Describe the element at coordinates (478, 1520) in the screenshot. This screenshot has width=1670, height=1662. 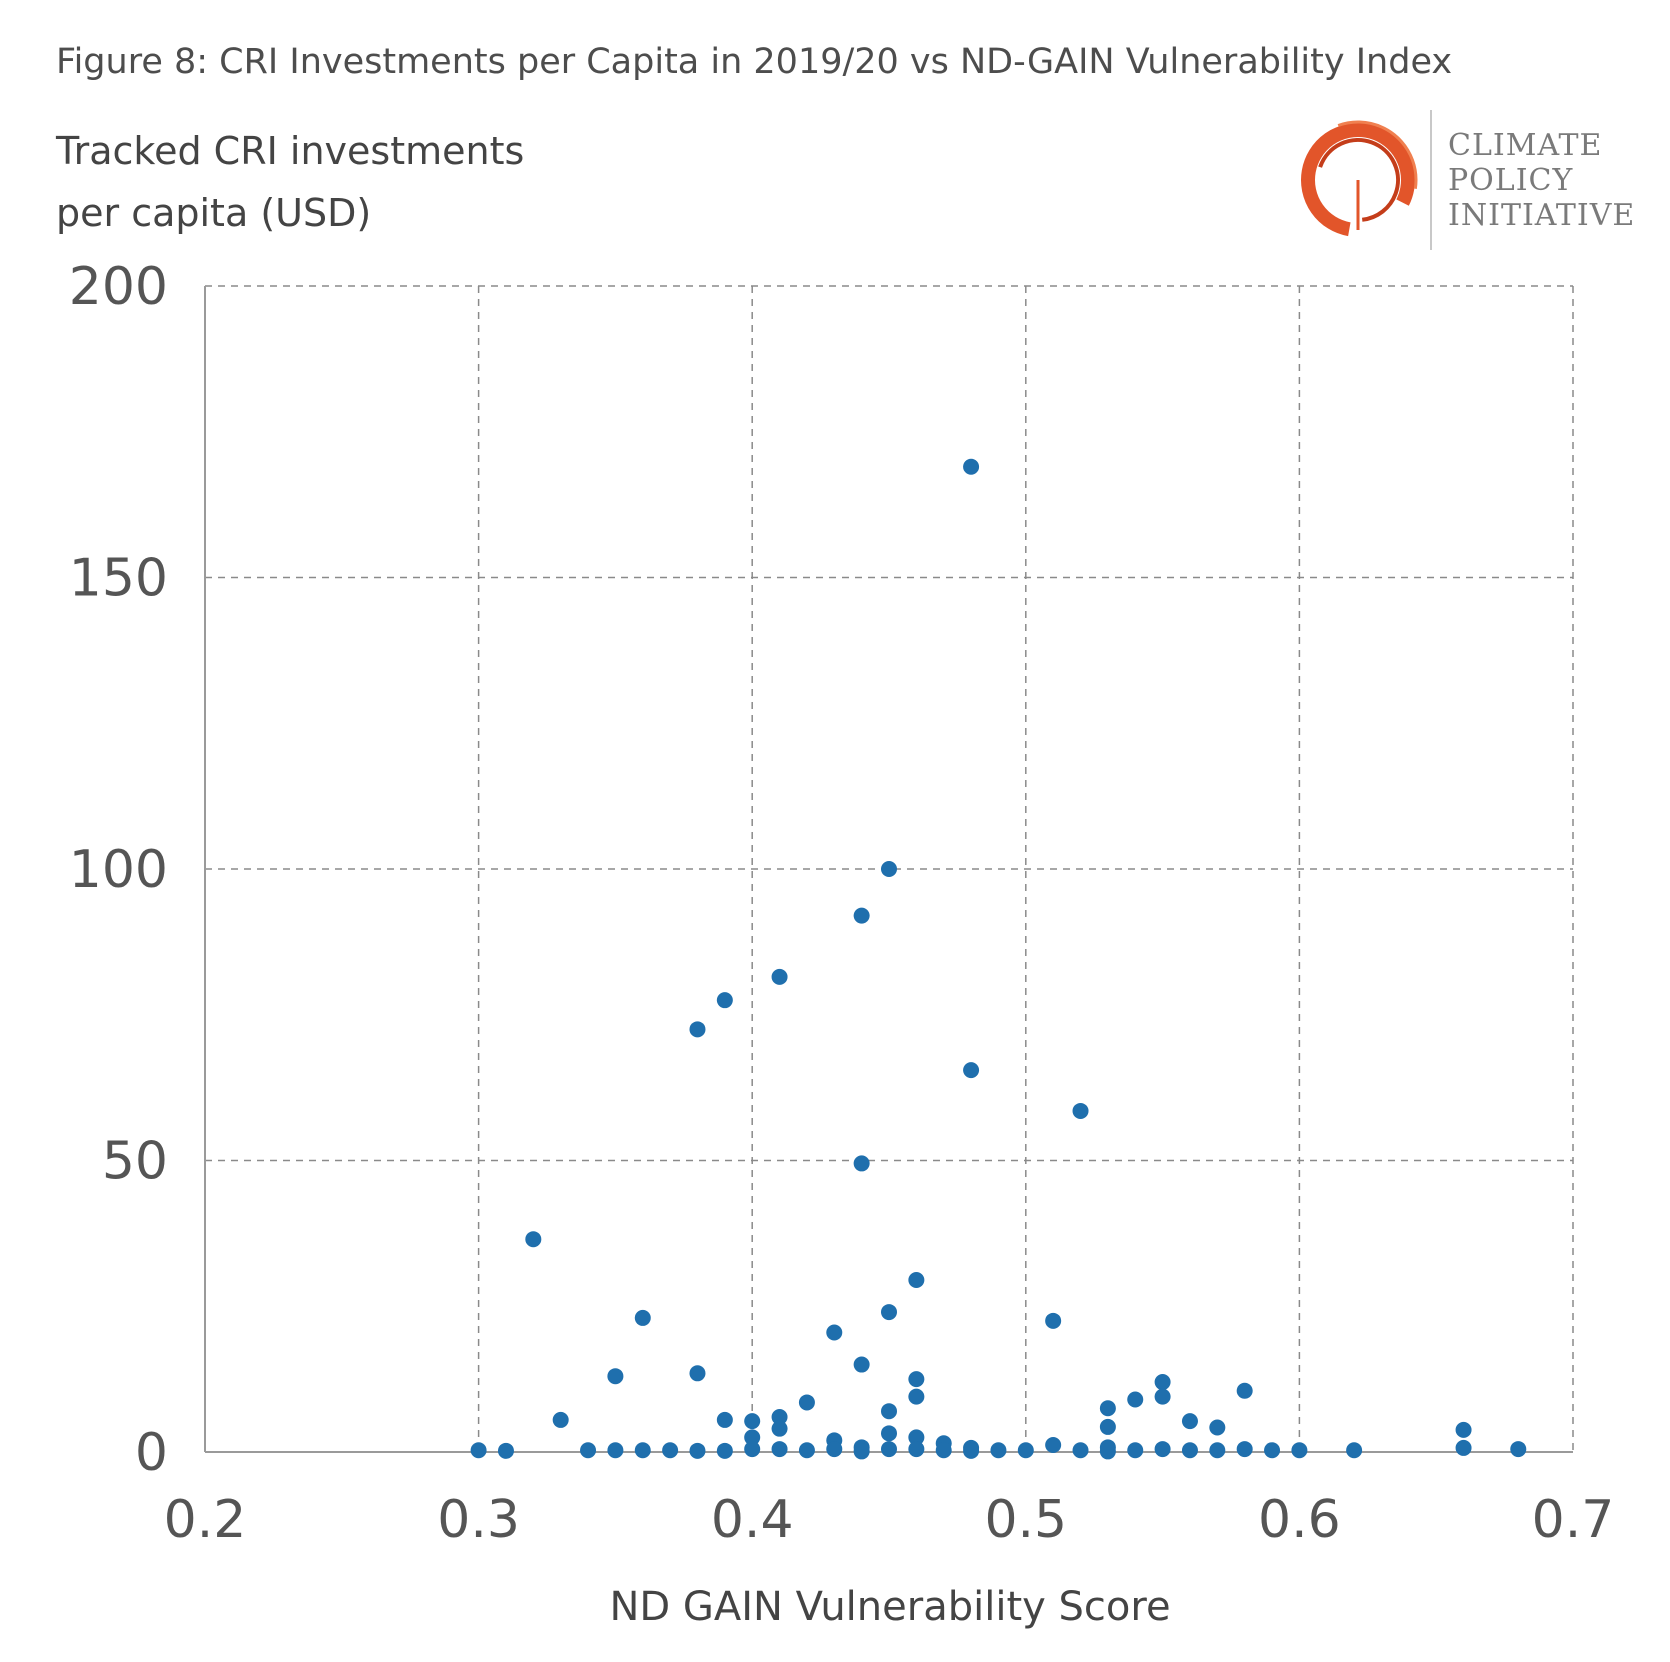
I see `x-tick-label: 0.3` at that location.